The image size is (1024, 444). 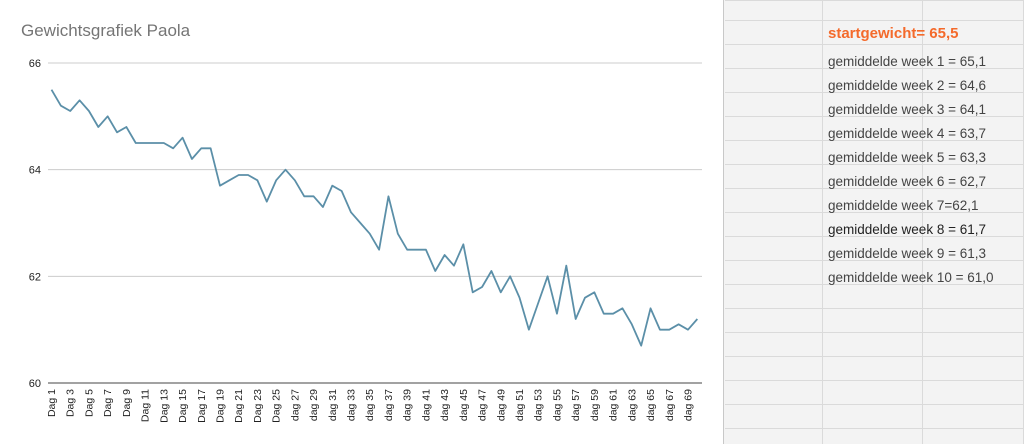 What do you see at coordinates (922, 222) in the screenshot?
I see `column-divider` at bounding box center [922, 222].